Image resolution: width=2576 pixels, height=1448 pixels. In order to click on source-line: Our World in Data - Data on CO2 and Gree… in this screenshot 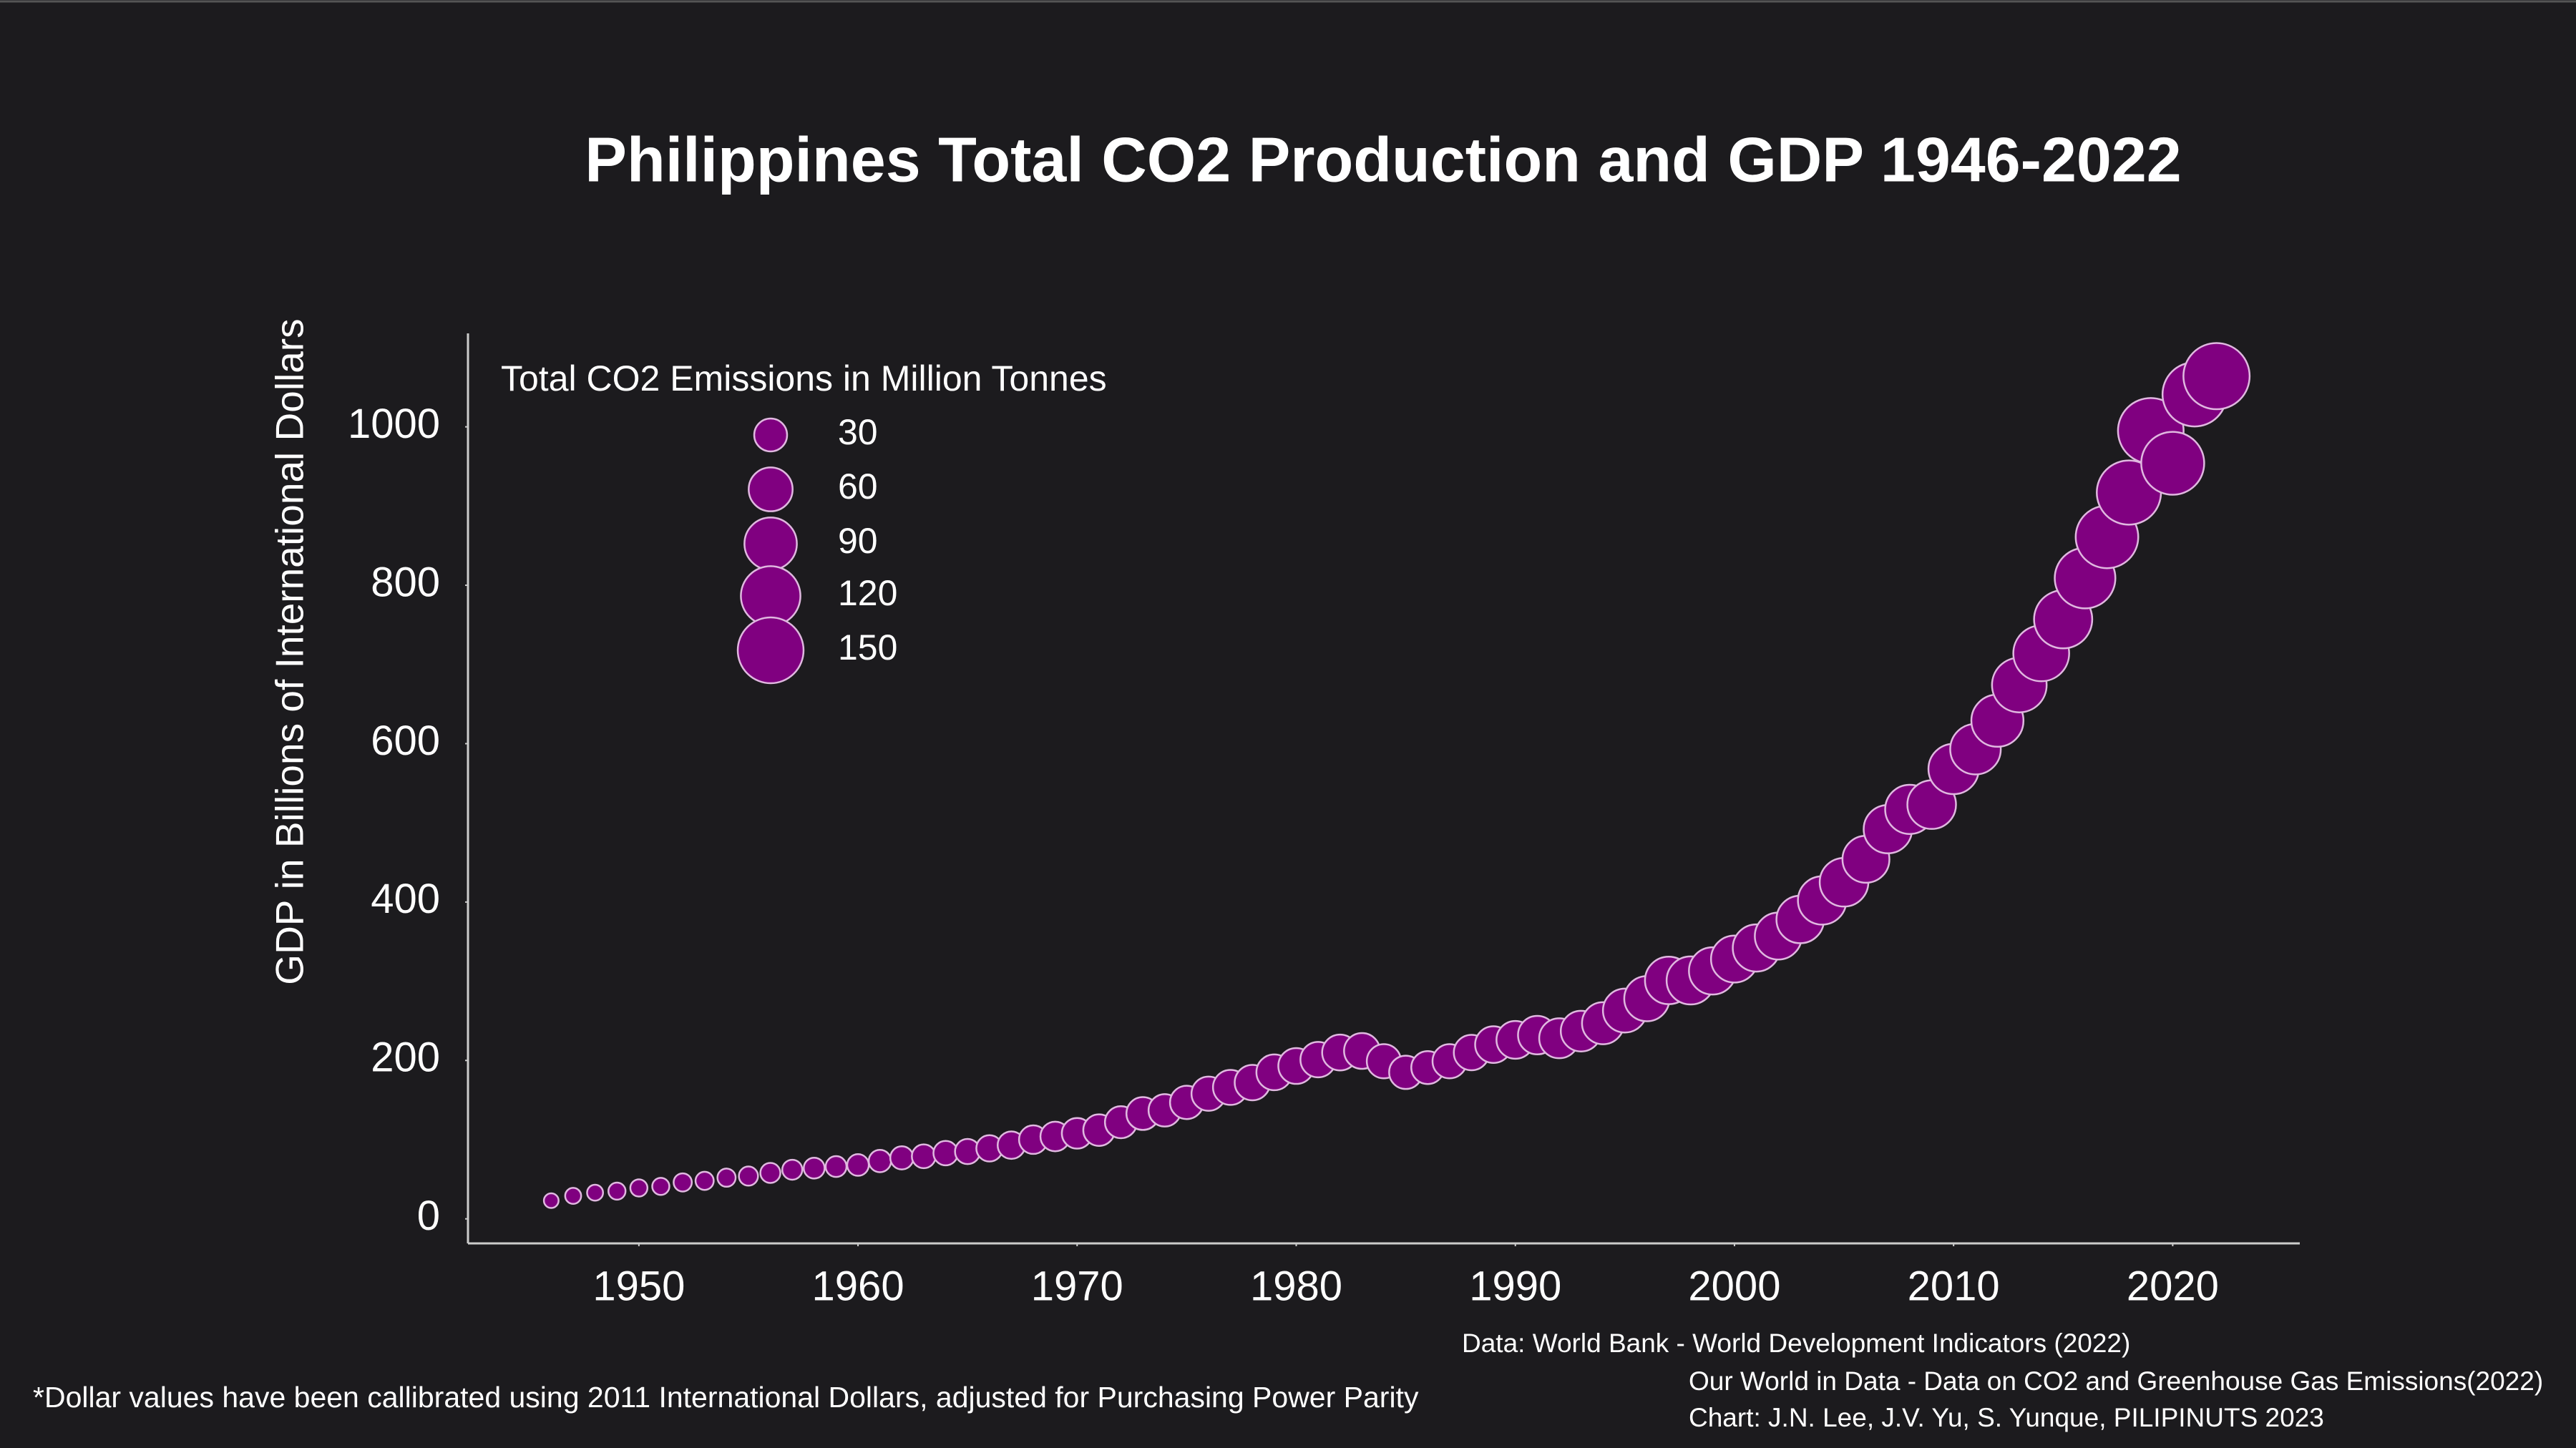, I will do `click(2116, 1381)`.